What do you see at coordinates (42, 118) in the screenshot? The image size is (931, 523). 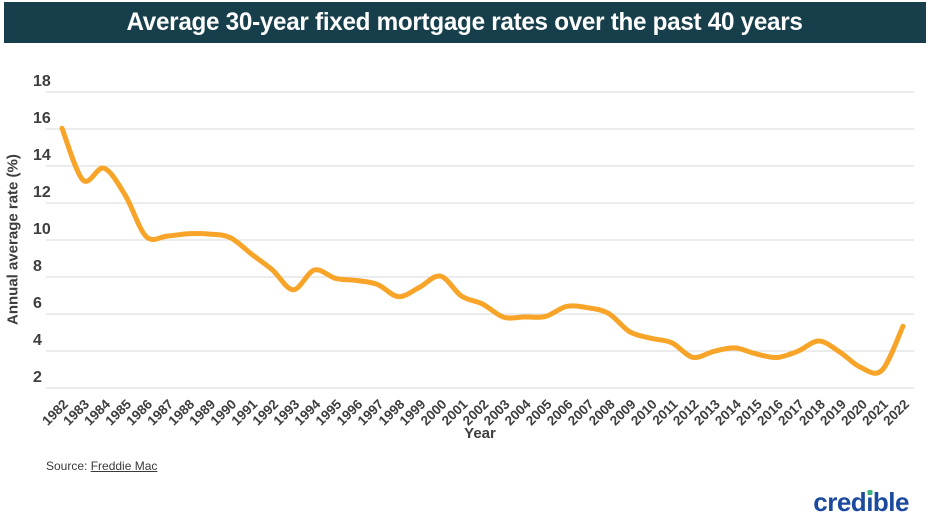 I see `y-tick-label: 16` at bounding box center [42, 118].